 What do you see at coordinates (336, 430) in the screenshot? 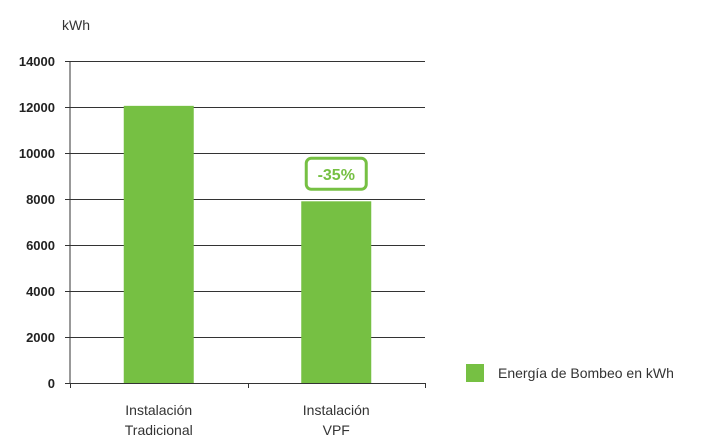
I see `x-tick-label: VPF` at bounding box center [336, 430].